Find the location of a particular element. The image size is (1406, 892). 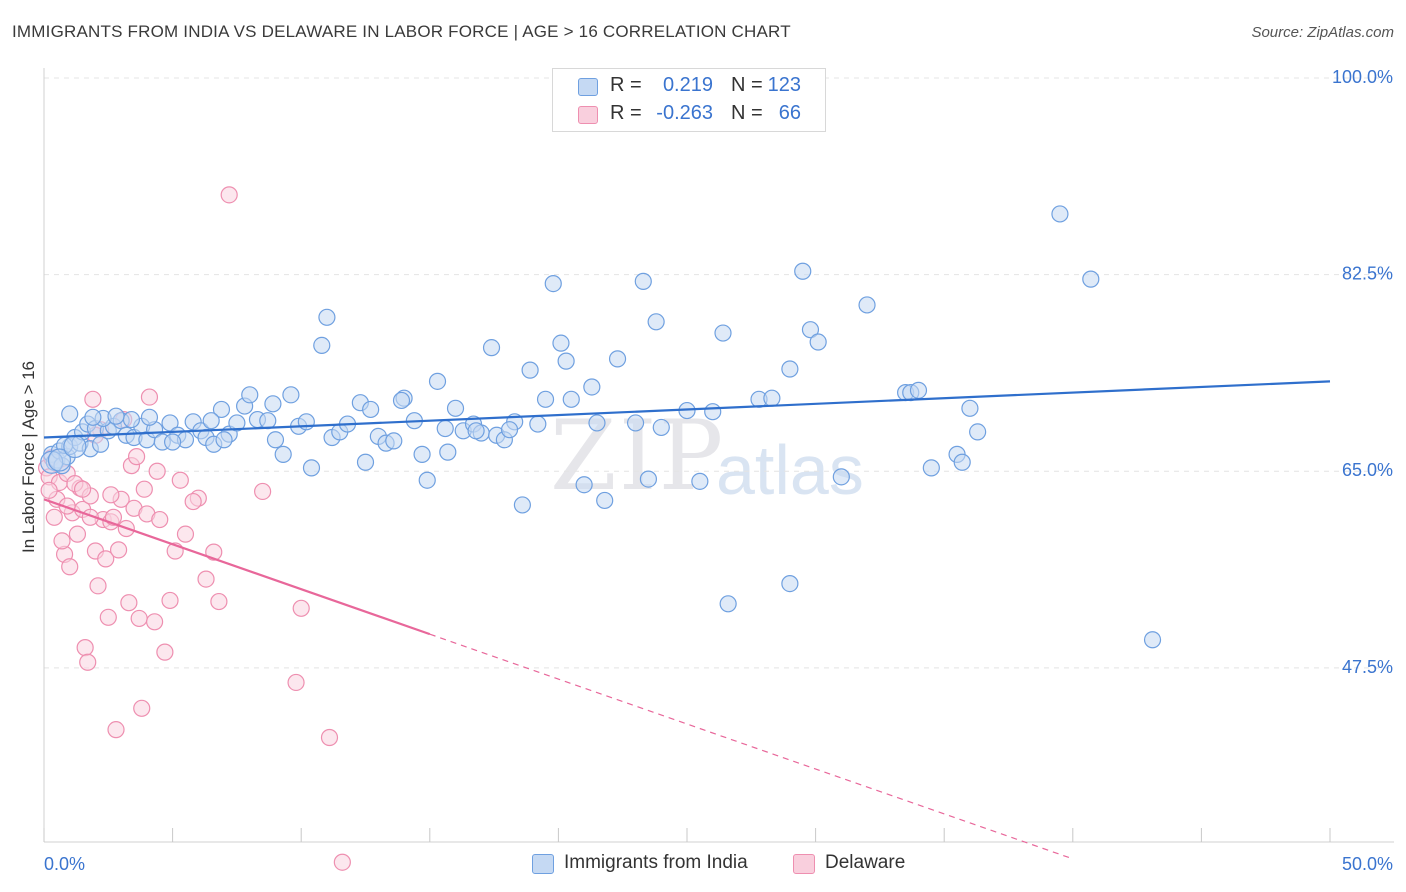

trendline-india is located at coordinates (687, 409).